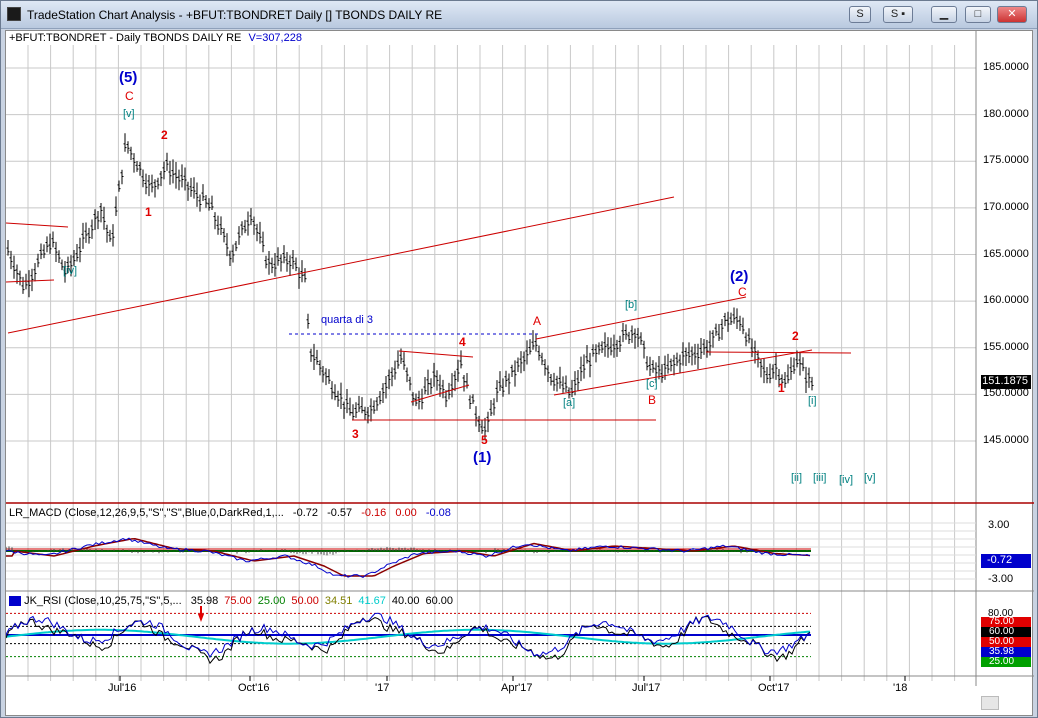 Image resolution: width=1038 pixels, height=718 pixels. Describe the element at coordinates (517, 688) in the screenshot. I see `x-axis-label: Apr'17` at that location.